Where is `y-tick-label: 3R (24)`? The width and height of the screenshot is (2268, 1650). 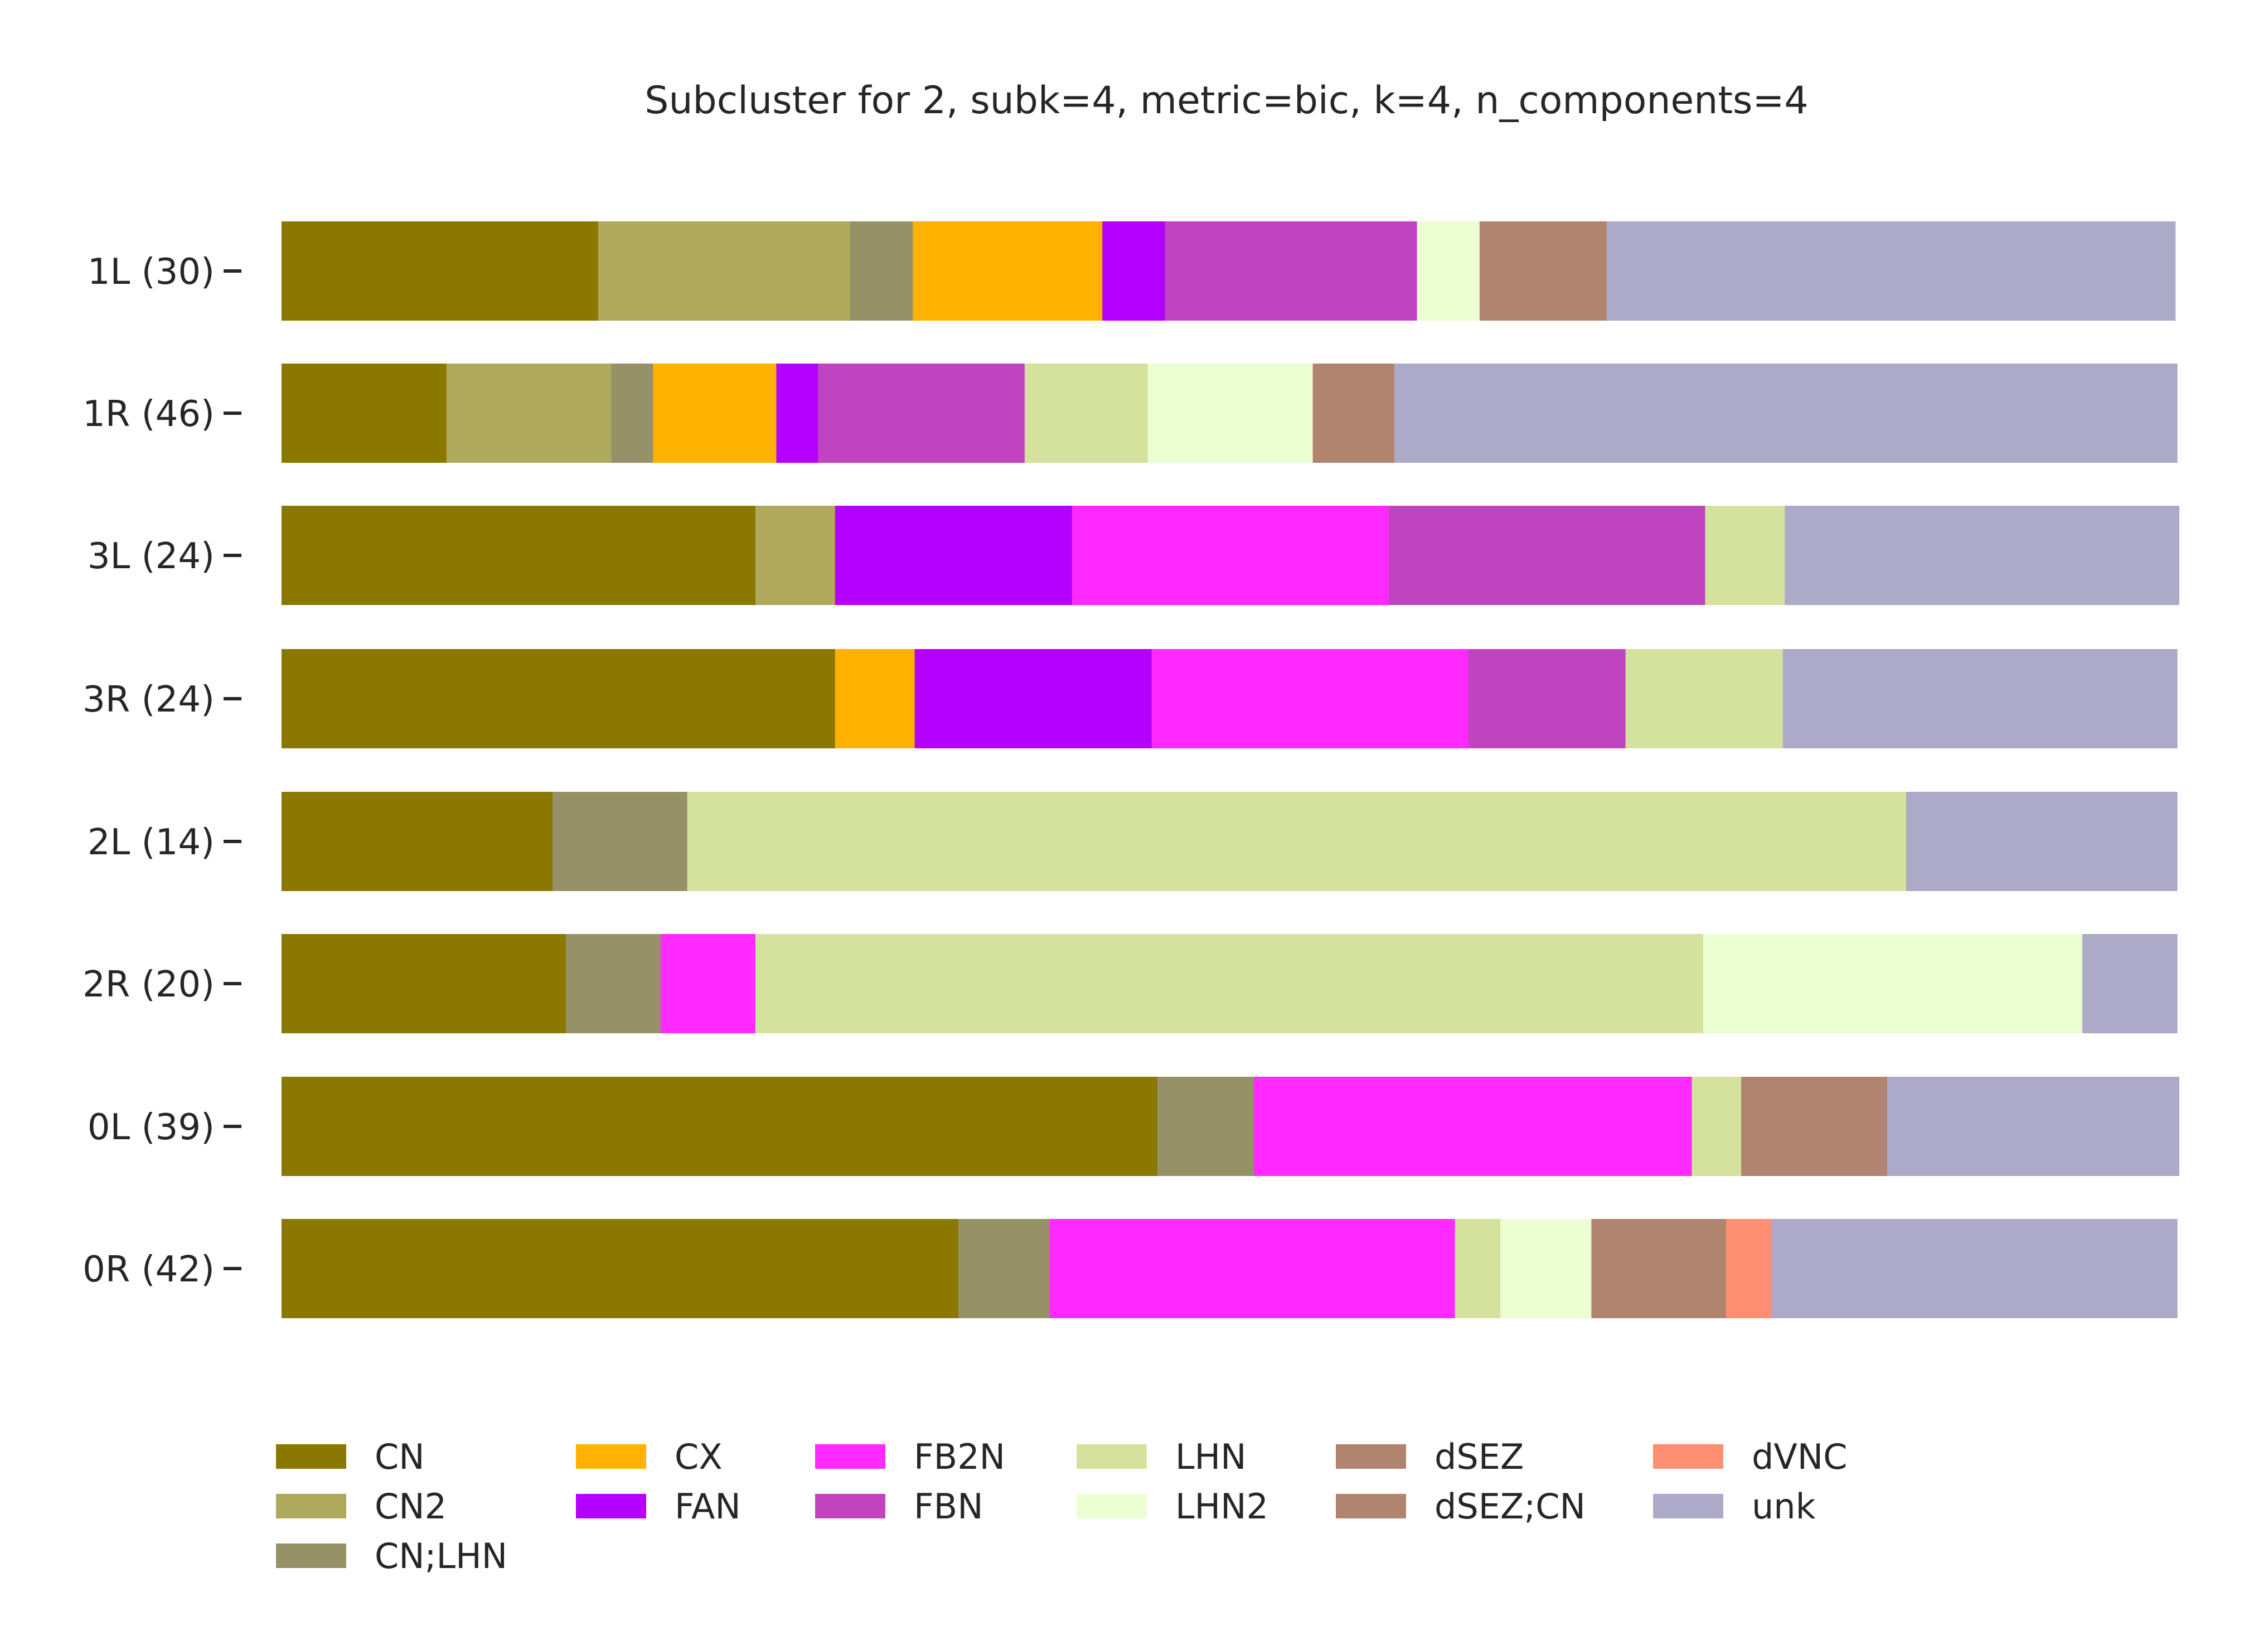 y-tick-label: 3R (24) is located at coordinates (149, 699).